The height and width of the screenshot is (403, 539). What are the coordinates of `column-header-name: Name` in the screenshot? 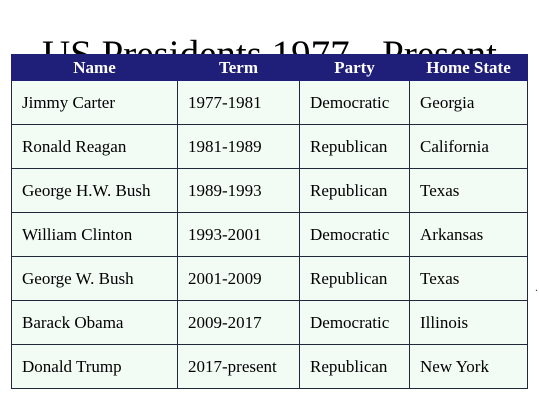 It's located at (94, 67).